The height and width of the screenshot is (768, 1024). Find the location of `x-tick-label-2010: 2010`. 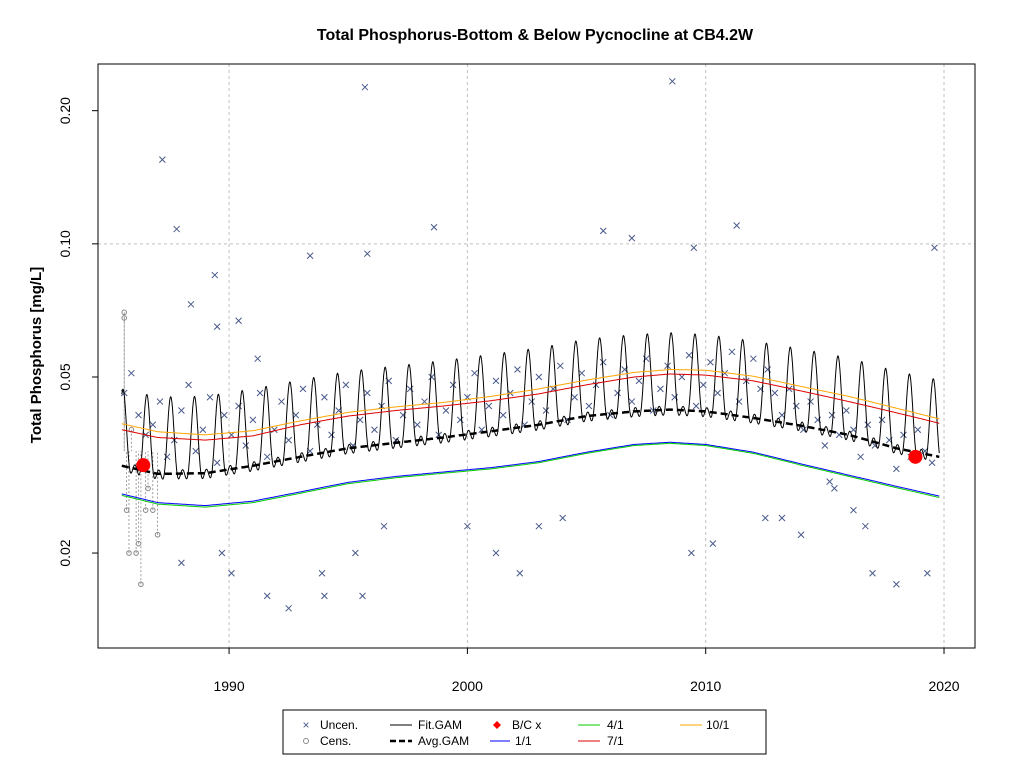

x-tick-label-2010: 2010 is located at coordinates (705, 686).